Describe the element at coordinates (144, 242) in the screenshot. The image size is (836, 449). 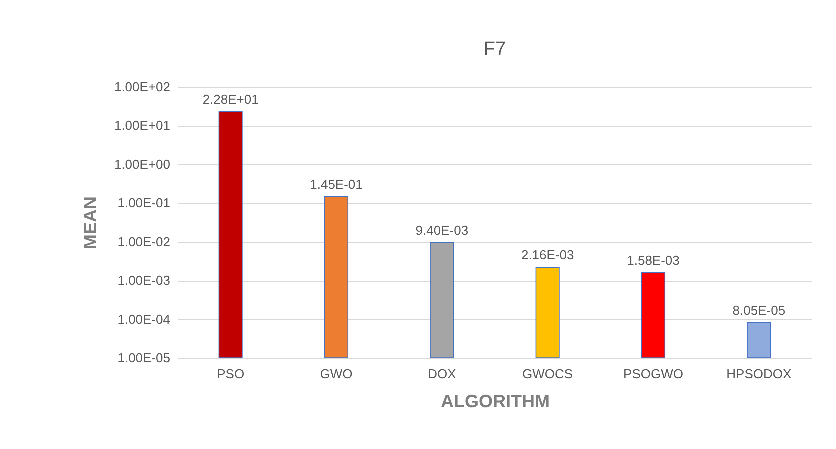
I see `y-tick-label: 1.00E-02` at that location.